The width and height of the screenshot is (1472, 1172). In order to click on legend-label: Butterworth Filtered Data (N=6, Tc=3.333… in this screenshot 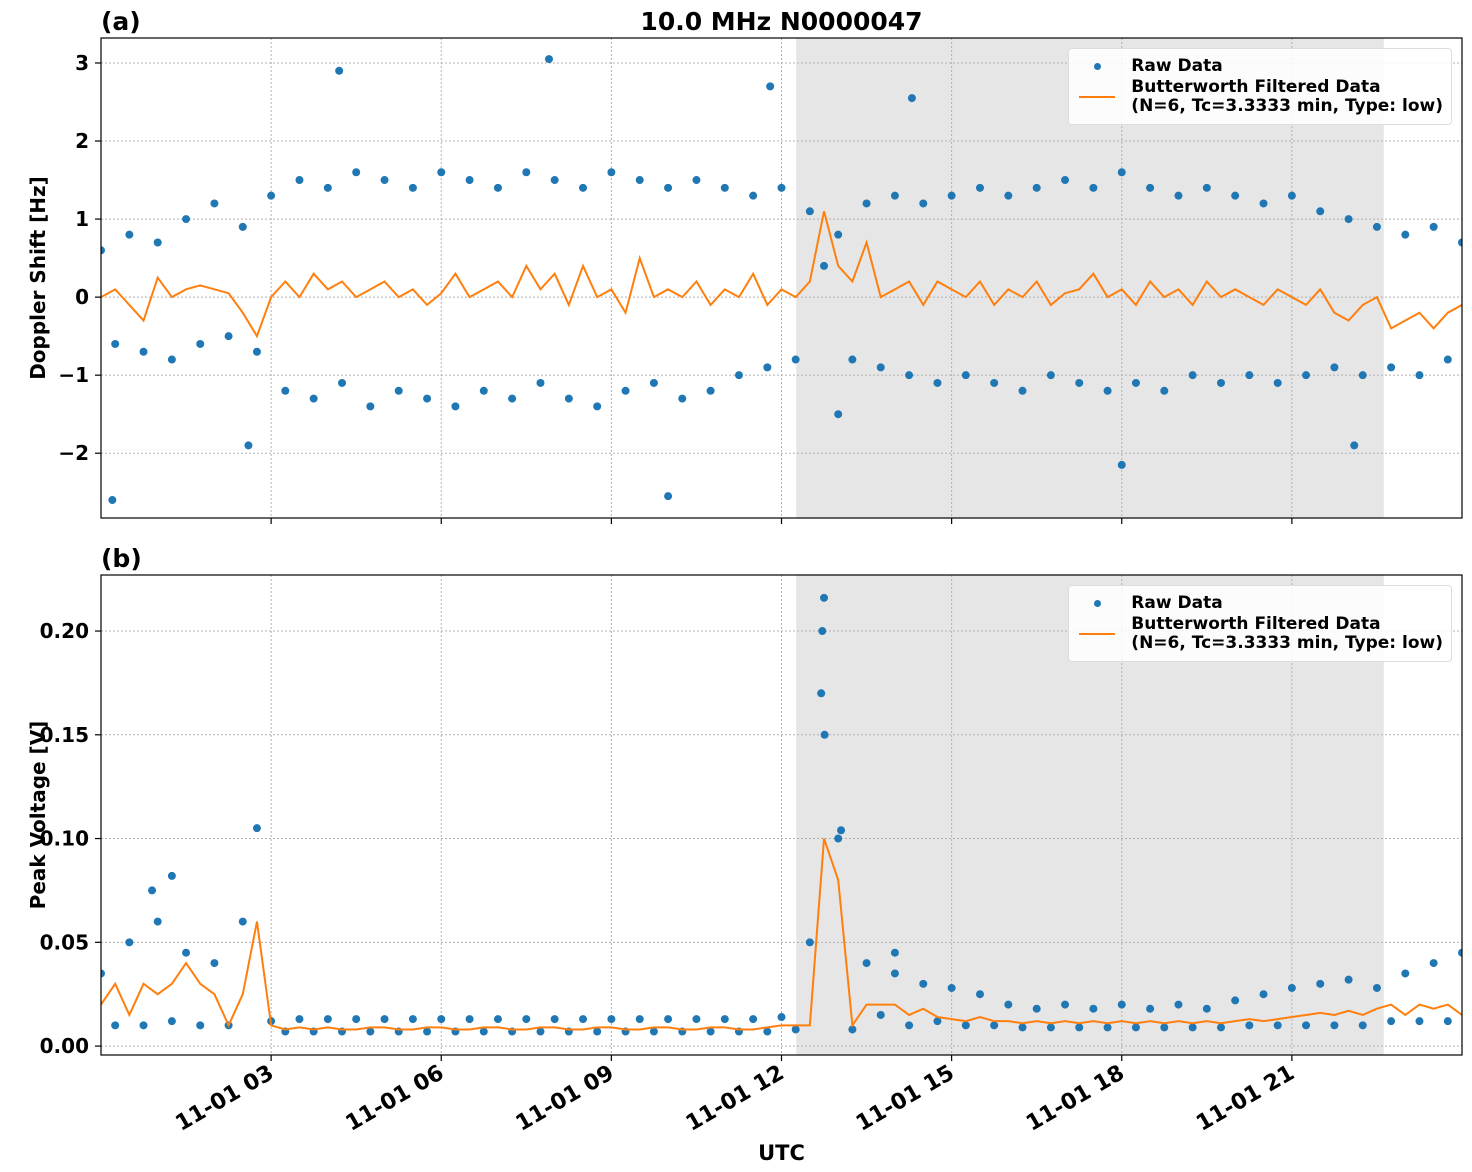, I will do `click(1287, 96)`.